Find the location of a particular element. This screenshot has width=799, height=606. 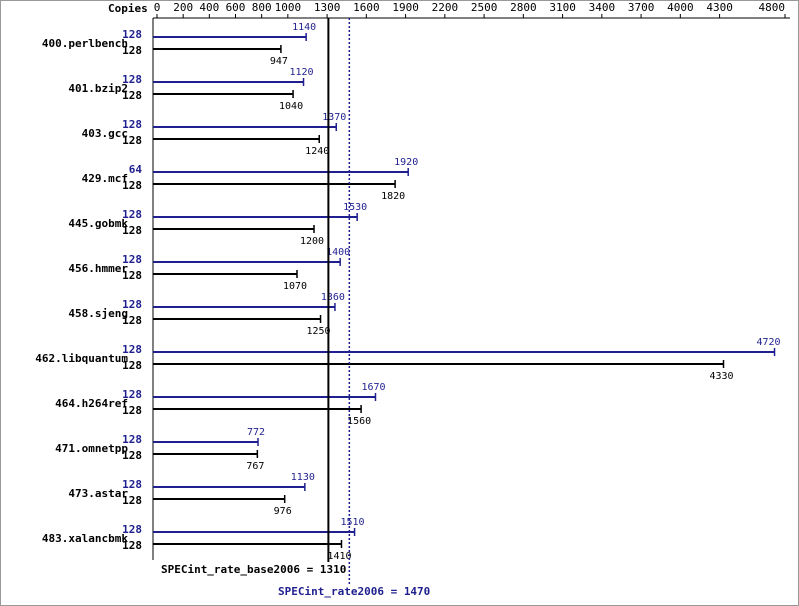

x-tick-label: 4300 is located at coordinates (719, 7).